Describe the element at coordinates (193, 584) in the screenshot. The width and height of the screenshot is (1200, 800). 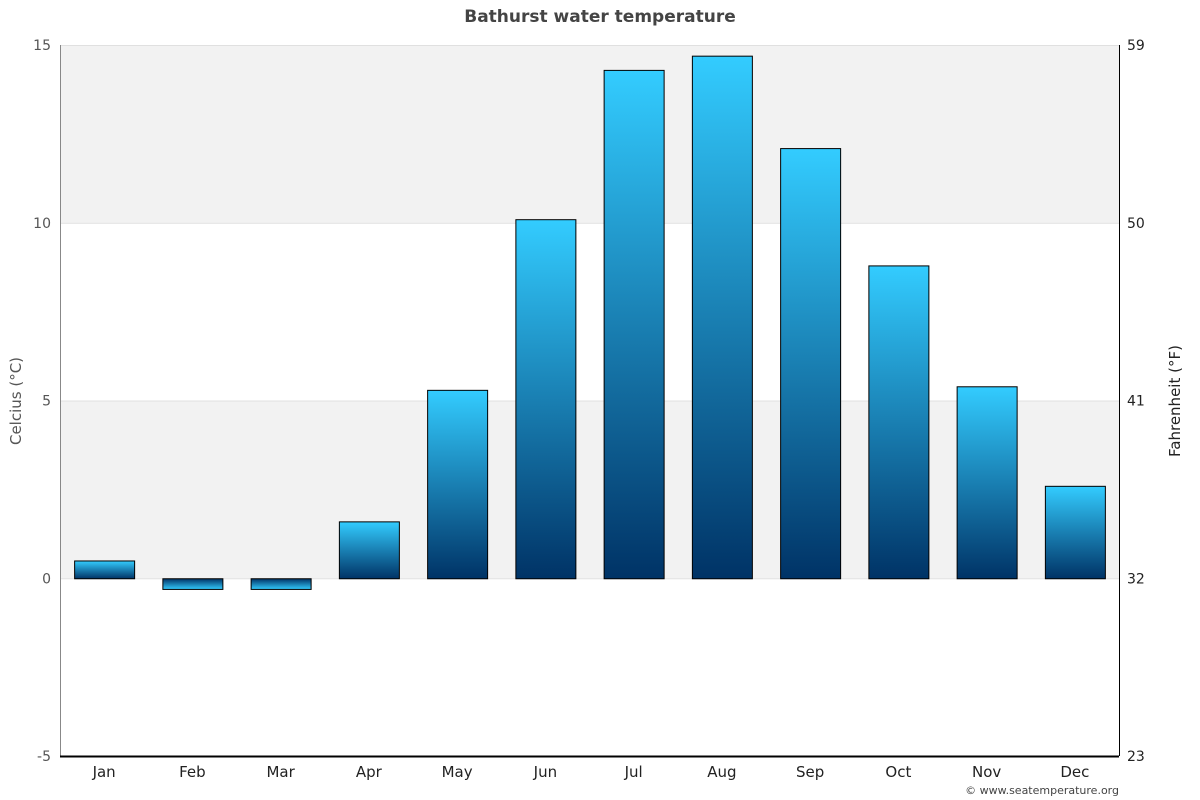
I see `bar-feb` at that location.